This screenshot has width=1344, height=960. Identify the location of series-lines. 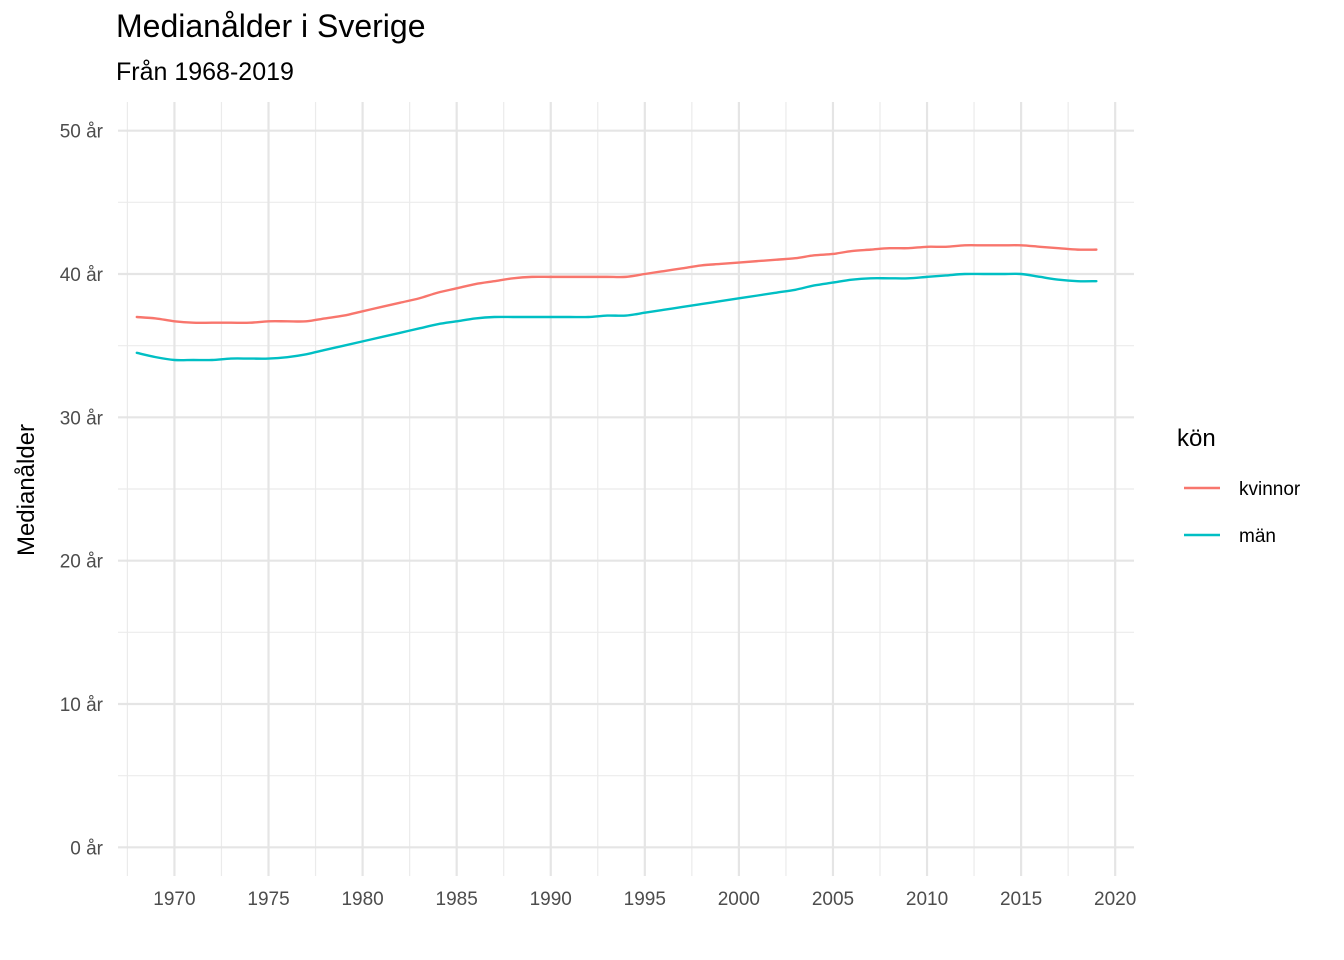
(616, 303).